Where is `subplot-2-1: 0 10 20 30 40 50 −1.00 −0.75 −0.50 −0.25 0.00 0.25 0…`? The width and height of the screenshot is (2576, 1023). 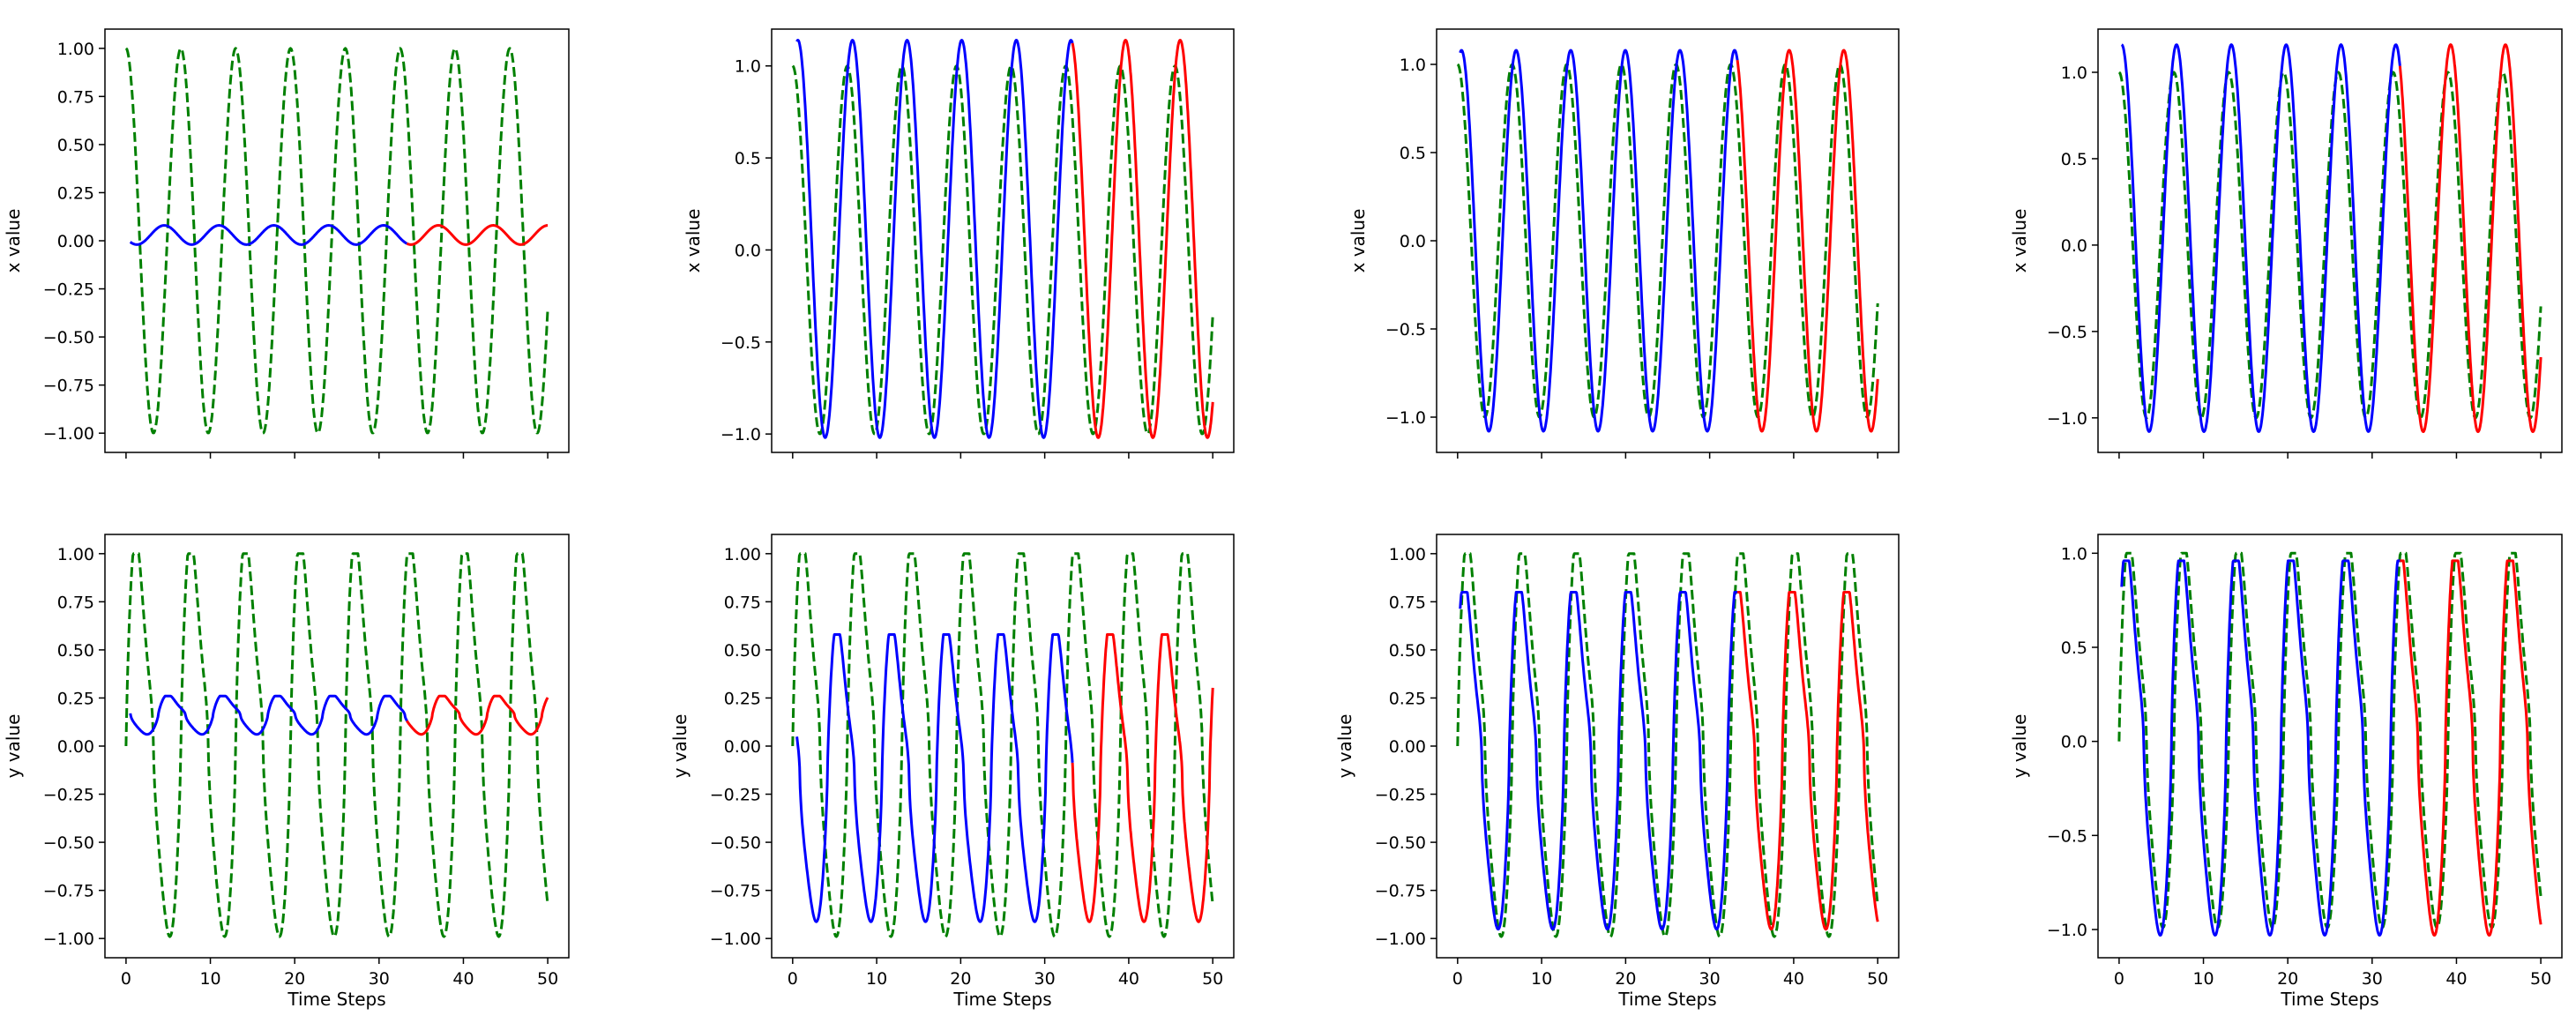 subplot-2-1: 0 10 20 30 40 50 −1.00 −0.75 −0.50 −0.25 0.00 0.25 0… is located at coordinates (286, 772).